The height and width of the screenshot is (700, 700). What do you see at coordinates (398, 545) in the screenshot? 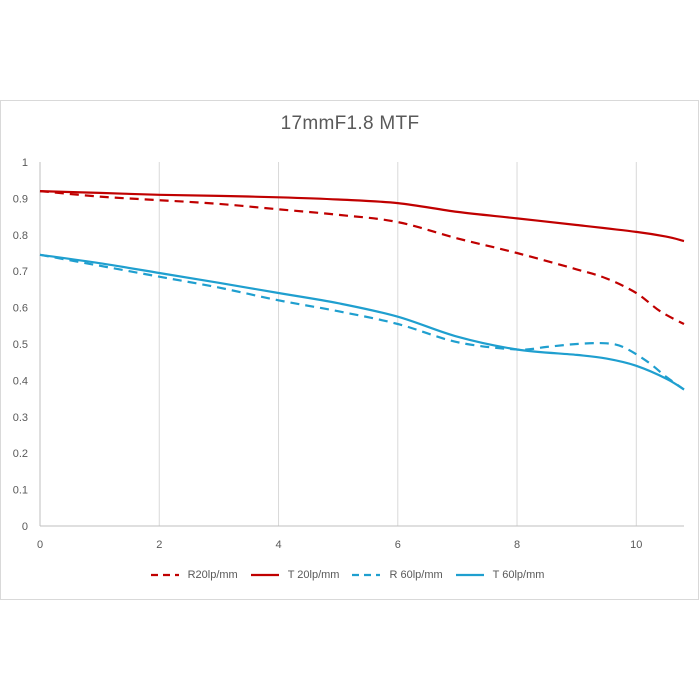
I see `x-tick-label: 6` at bounding box center [398, 545].